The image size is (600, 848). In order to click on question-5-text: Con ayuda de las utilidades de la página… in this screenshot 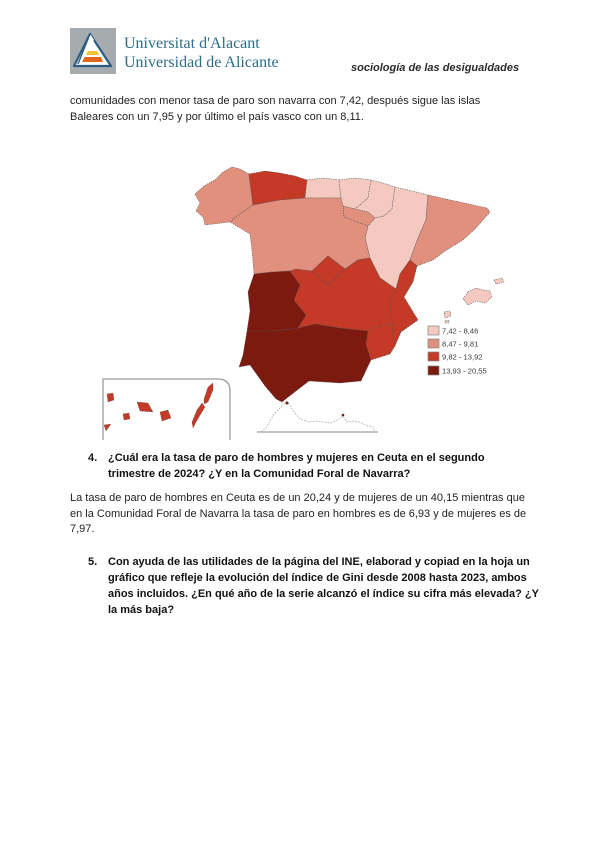, I will do `click(323, 586)`.